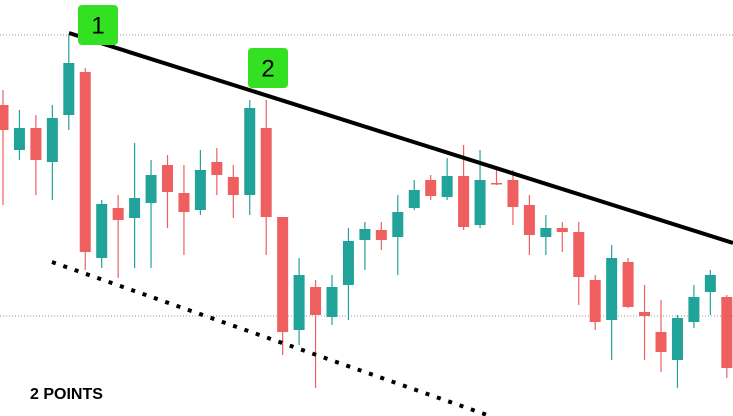 Image resolution: width=733 pixels, height=416 pixels. I want to click on point-label: 1, so click(97, 26).